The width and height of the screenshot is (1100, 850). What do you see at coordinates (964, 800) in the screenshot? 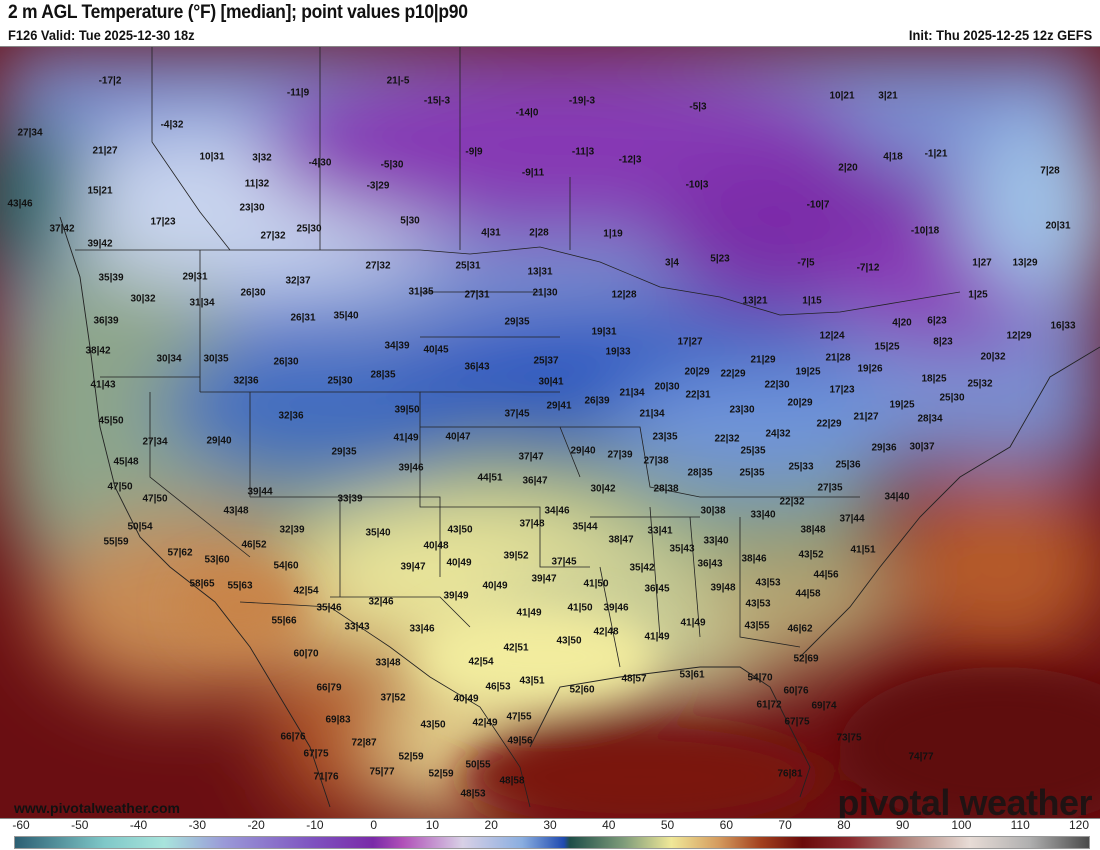
I see `brand-watermark: pivotal weather` at bounding box center [964, 800].